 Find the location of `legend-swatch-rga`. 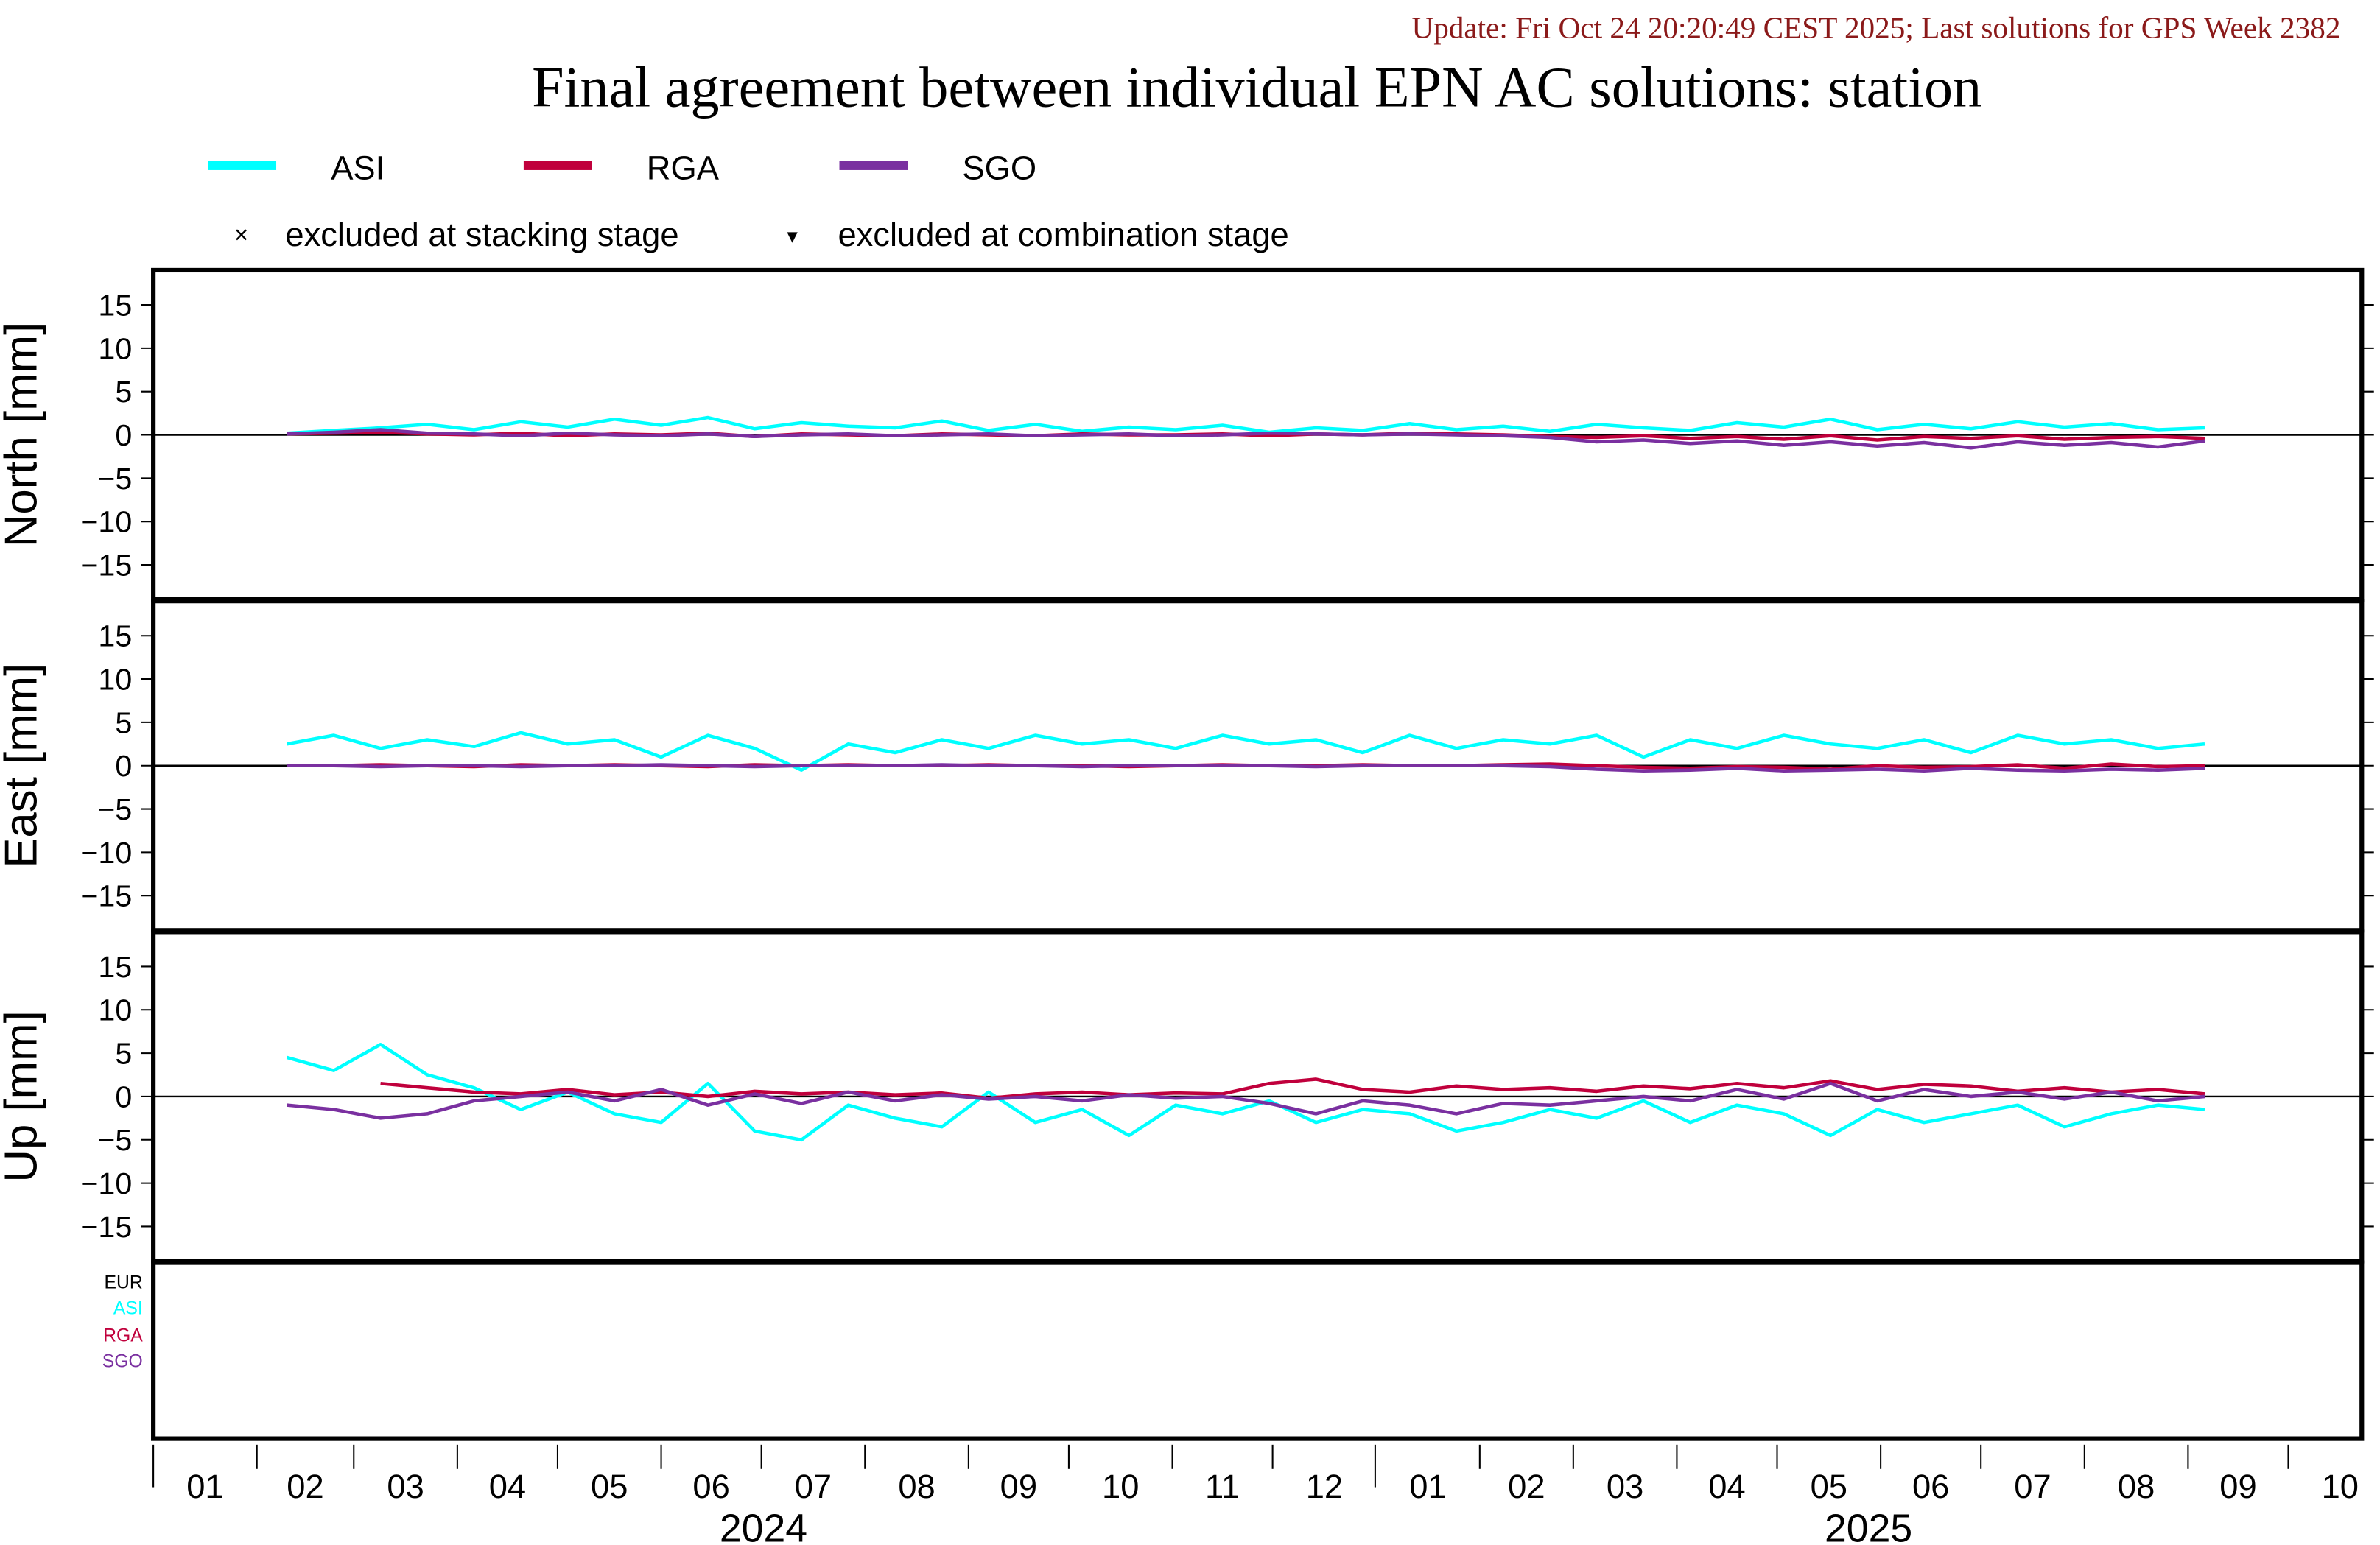

legend-swatch-rga is located at coordinates (557, 166).